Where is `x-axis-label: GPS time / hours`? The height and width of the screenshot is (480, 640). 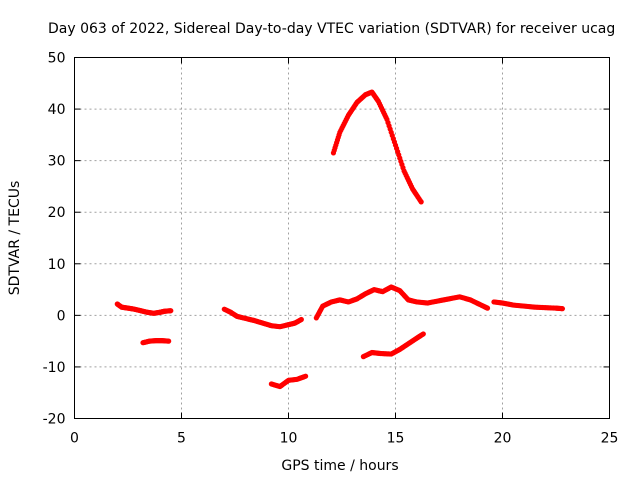 x-axis-label: GPS time / hours is located at coordinates (339, 466).